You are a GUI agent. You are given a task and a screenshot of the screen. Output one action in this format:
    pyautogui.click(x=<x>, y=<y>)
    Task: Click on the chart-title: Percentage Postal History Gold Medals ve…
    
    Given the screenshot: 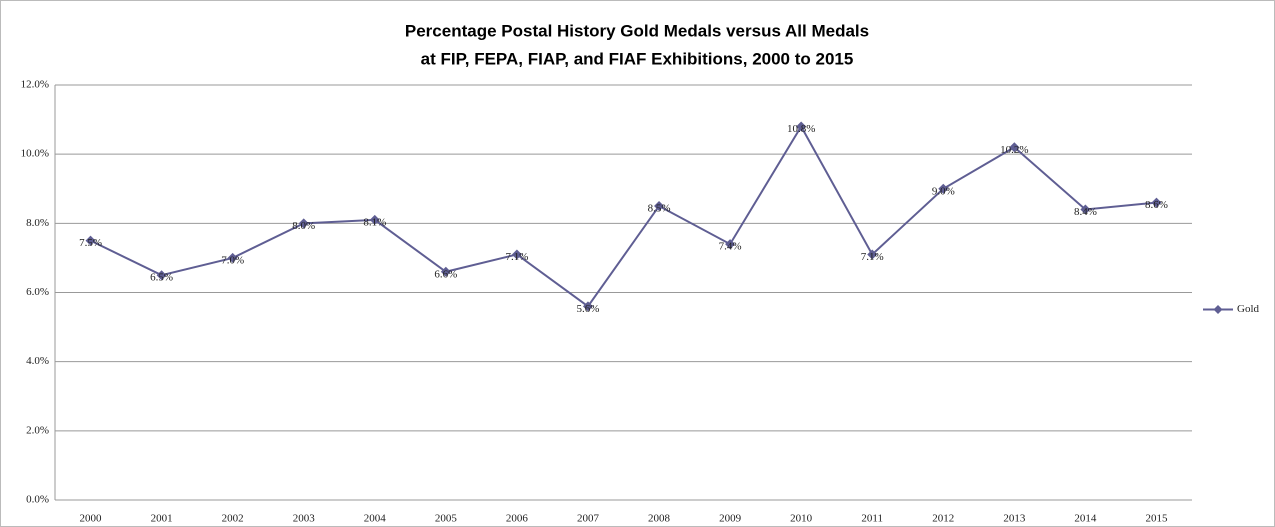 What is the action you would take?
    pyautogui.click(x=637, y=30)
    